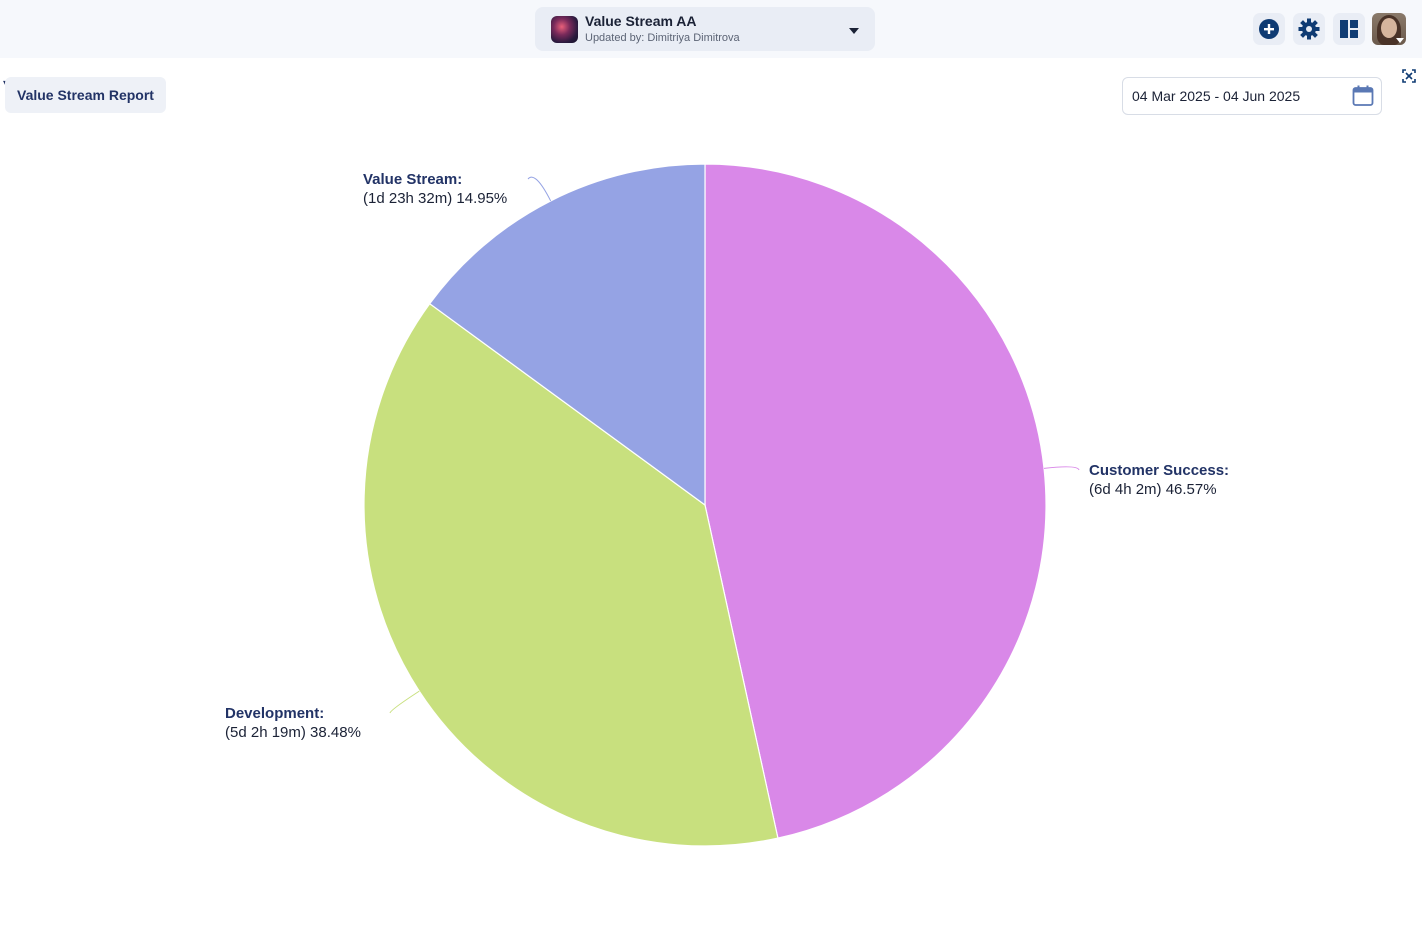 The width and height of the screenshot is (1422, 940). What do you see at coordinates (1363, 96) in the screenshot?
I see `calendar-icon` at bounding box center [1363, 96].